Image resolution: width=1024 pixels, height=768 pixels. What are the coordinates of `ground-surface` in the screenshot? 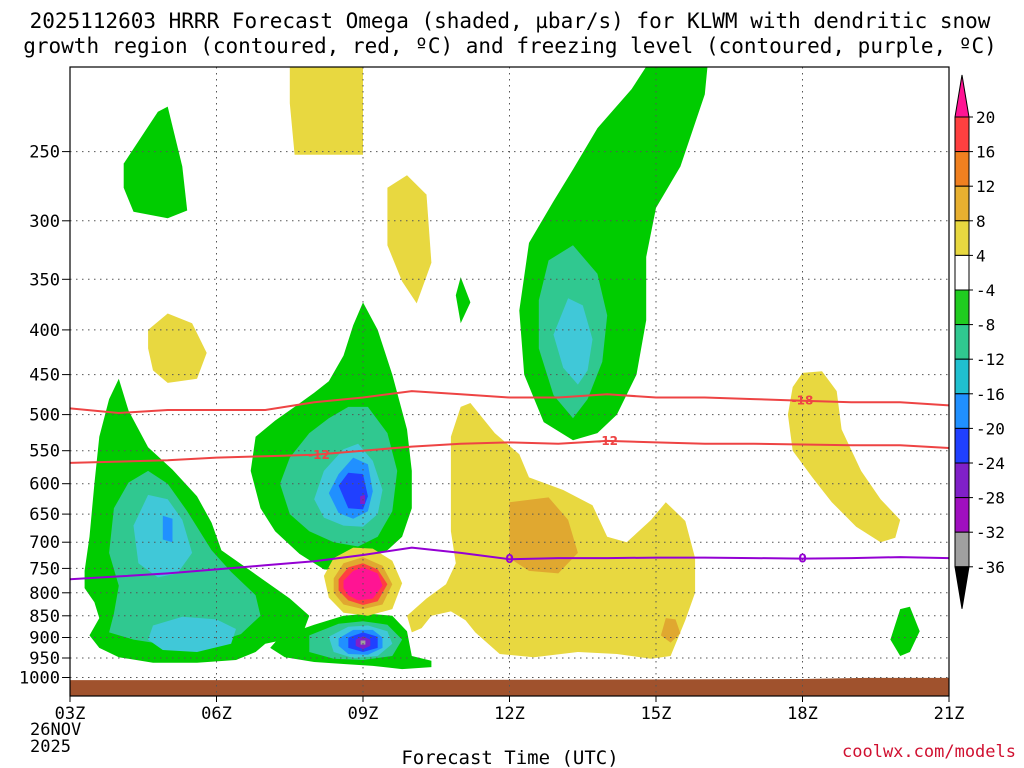 It's located at (509, 686).